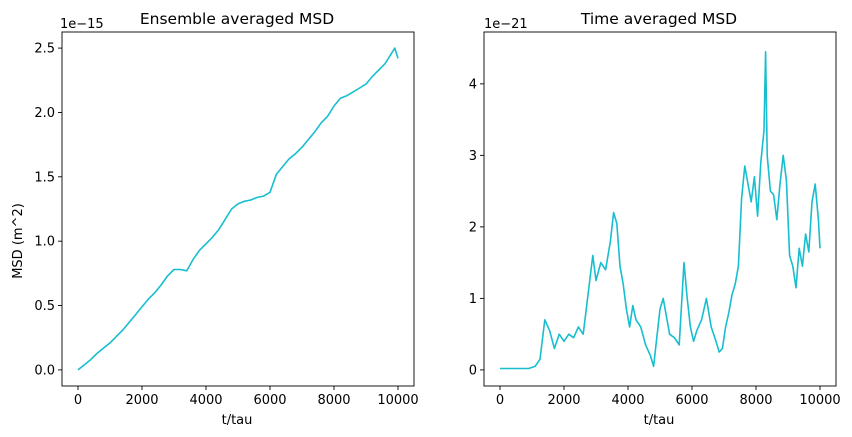 The height and width of the screenshot is (437, 852). Describe the element at coordinates (44, 177) in the screenshot. I see `ensemble-msd-y-tick-label: 1.5` at that location.